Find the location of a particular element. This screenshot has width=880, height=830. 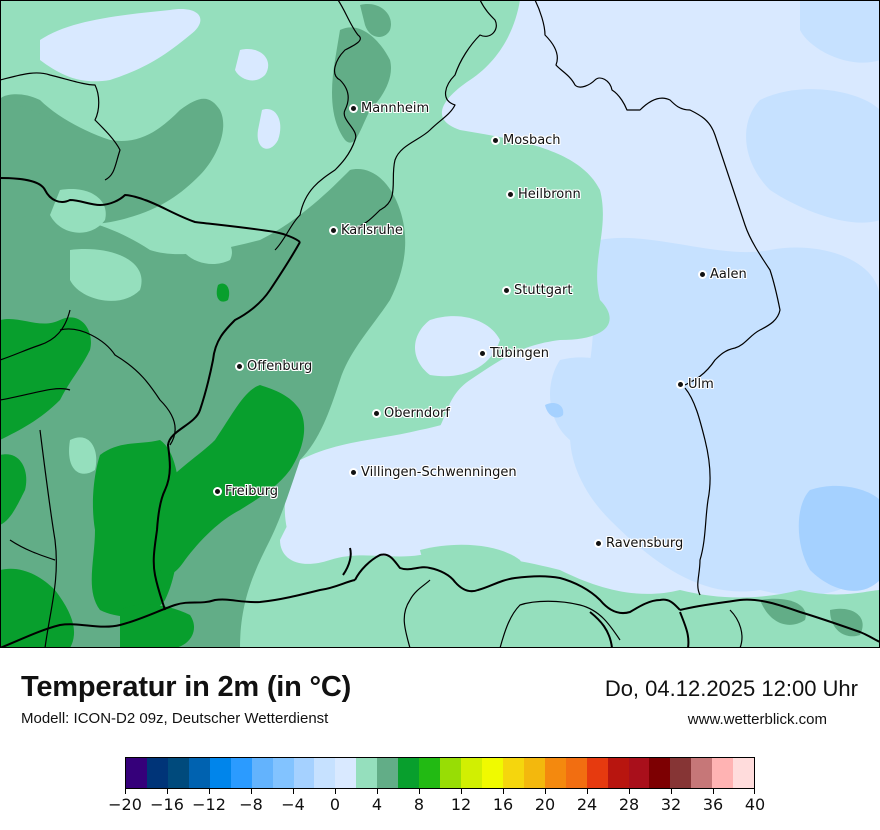

colorbar-tick-label: 32 is located at coordinates (671, 804).